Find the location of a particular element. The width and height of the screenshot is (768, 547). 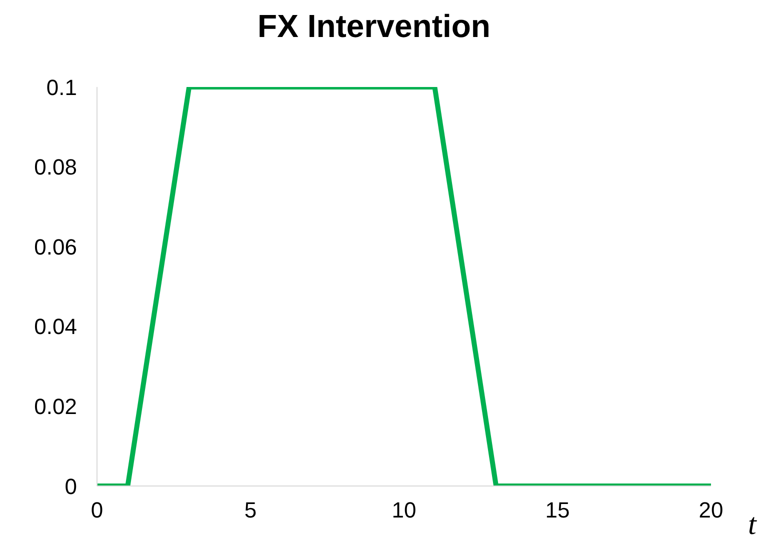

y-tick-label: 0.08 is located at coordinates (55, 167).